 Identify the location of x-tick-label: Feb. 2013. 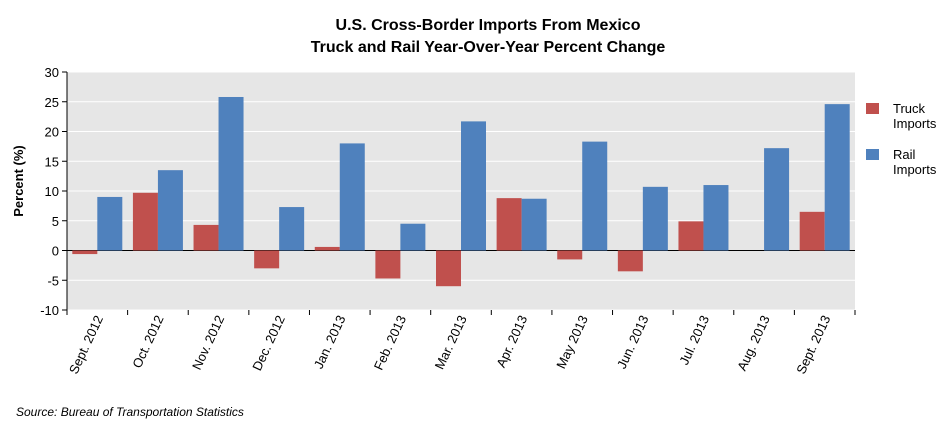
(390, 342).